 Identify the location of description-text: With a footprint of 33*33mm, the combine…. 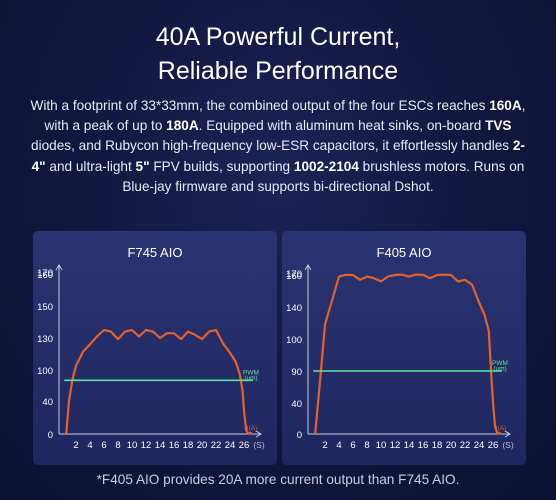
(260, 105).